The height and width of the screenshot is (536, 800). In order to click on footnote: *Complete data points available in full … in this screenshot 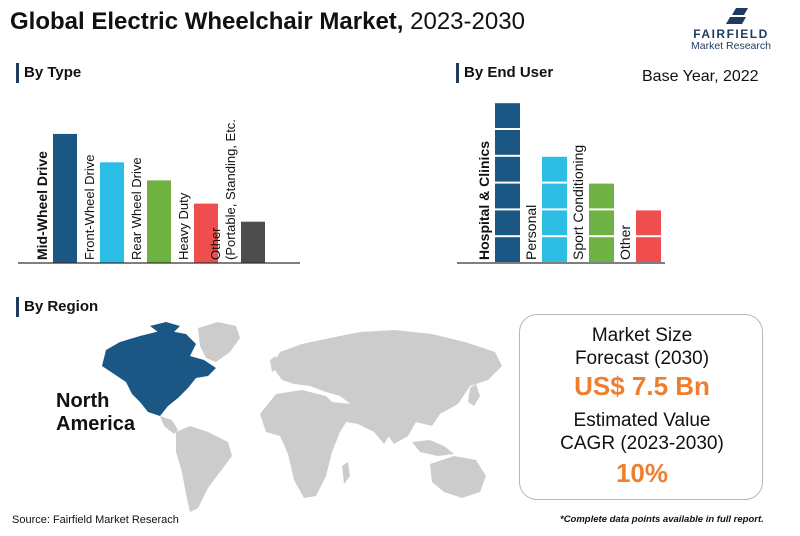, I will do `click(662, 519)`.